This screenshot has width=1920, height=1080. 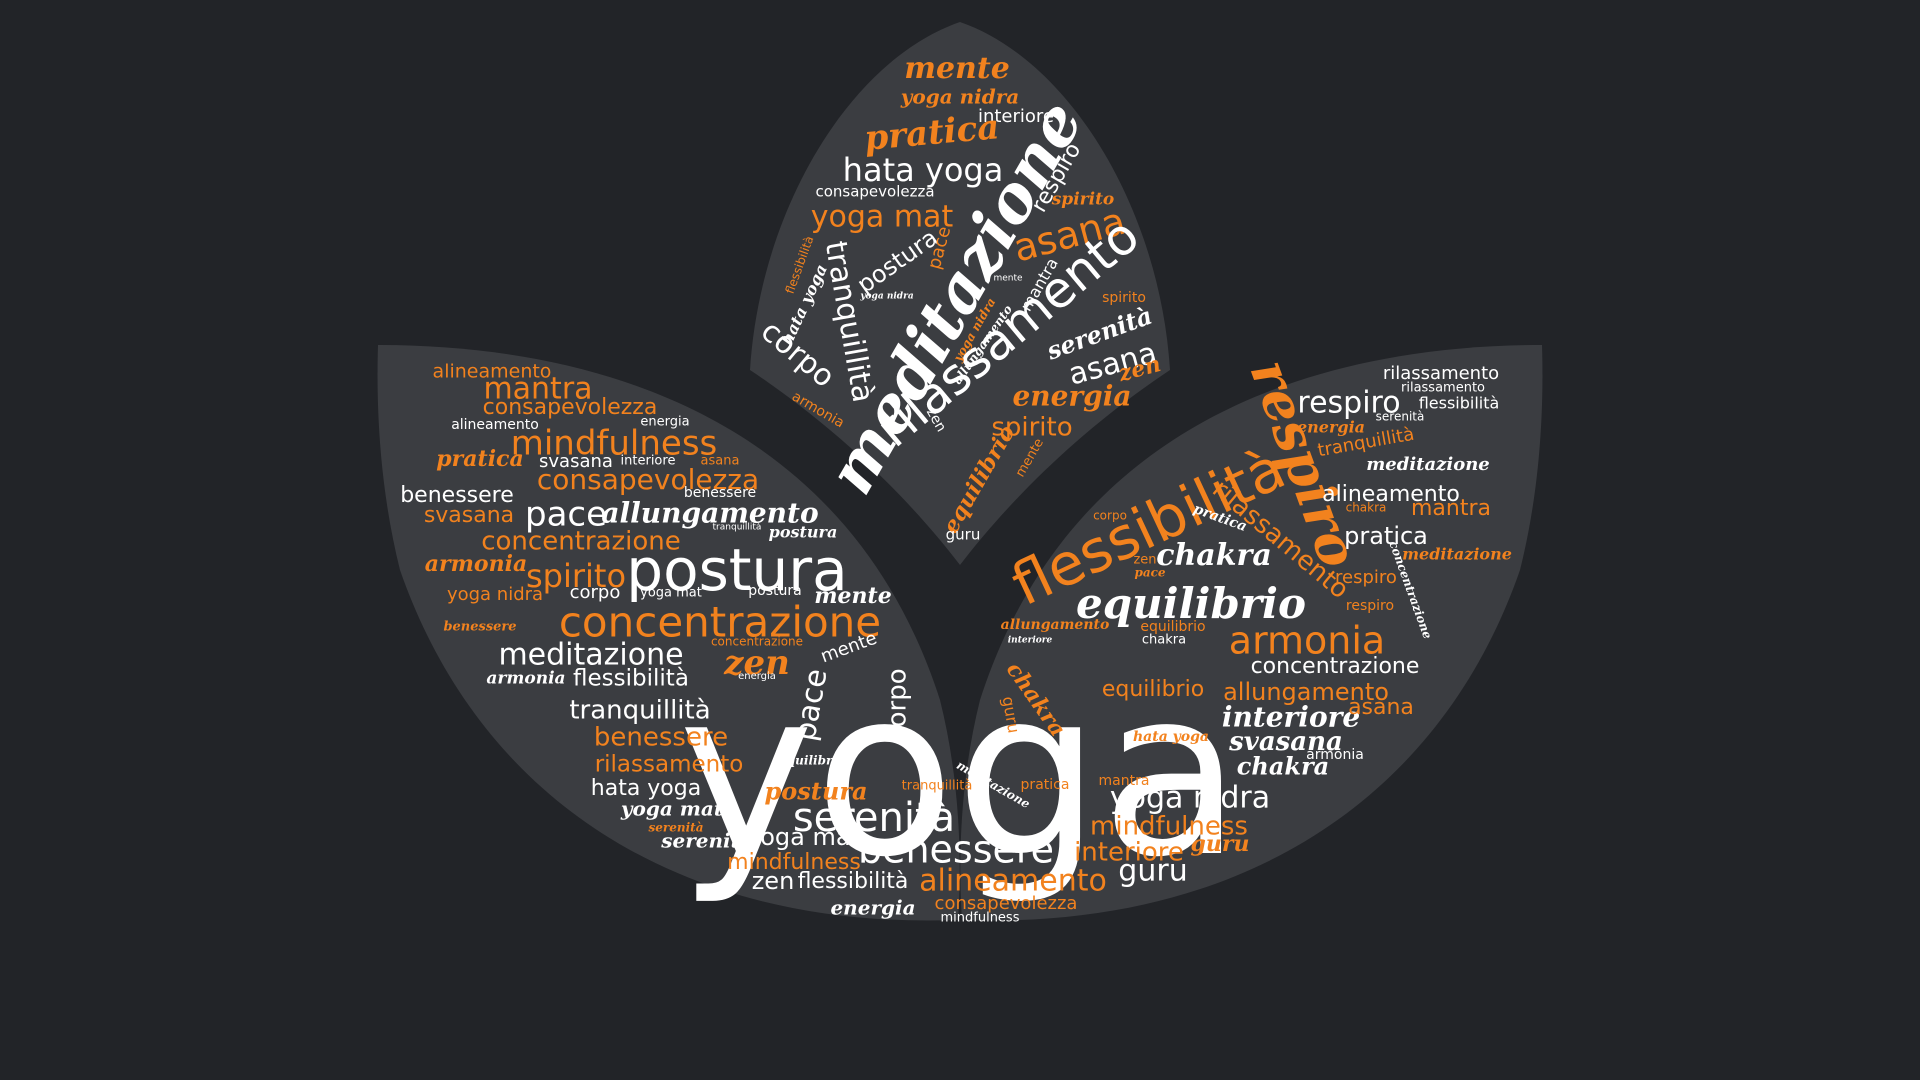 What do you see at coordinates (923, 170) in the screenshot?
I see `word-5: hata yoga` at bounding box center [923, 170].